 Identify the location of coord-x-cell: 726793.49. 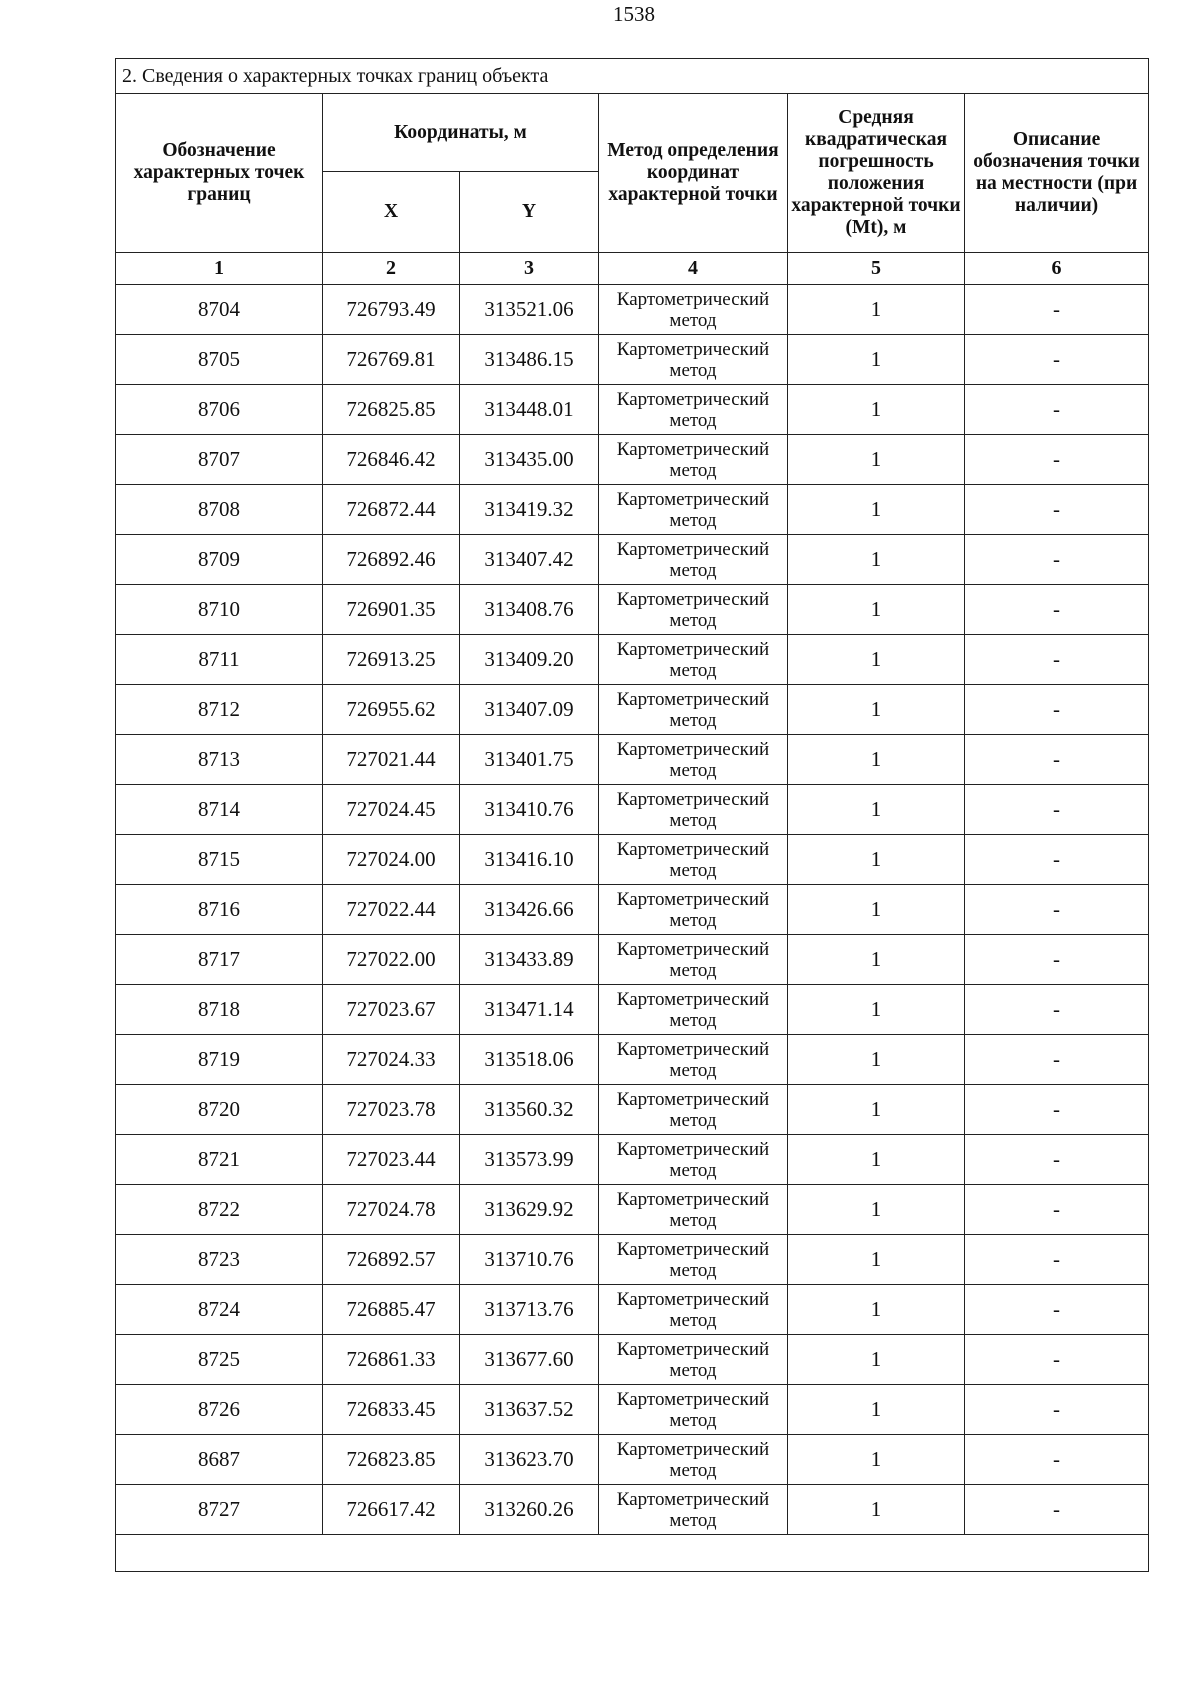
(391, 309).